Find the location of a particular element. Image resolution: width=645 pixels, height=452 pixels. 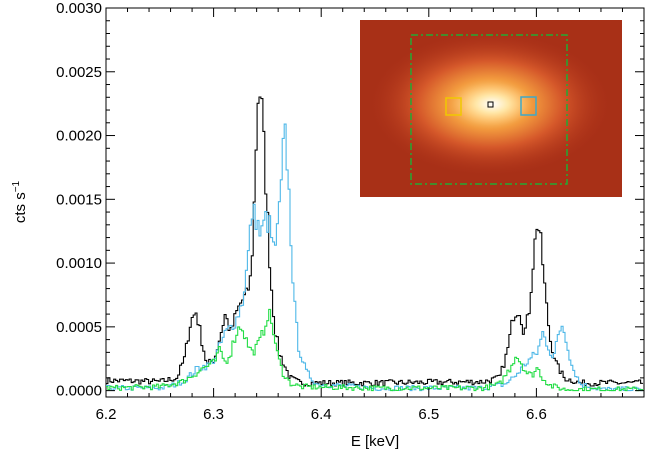

y-tick-label: 0.0030 is located at coordinates (79, 8).